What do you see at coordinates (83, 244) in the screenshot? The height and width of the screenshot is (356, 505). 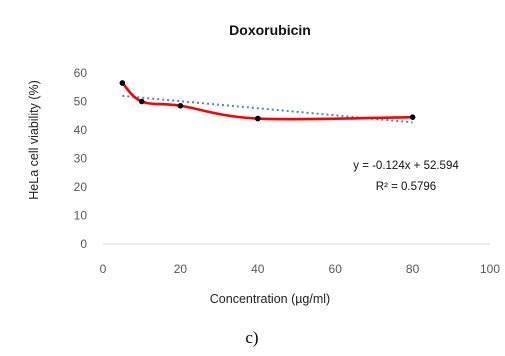 I see `y-tick-label: 0` at bounding box center [83, 244].